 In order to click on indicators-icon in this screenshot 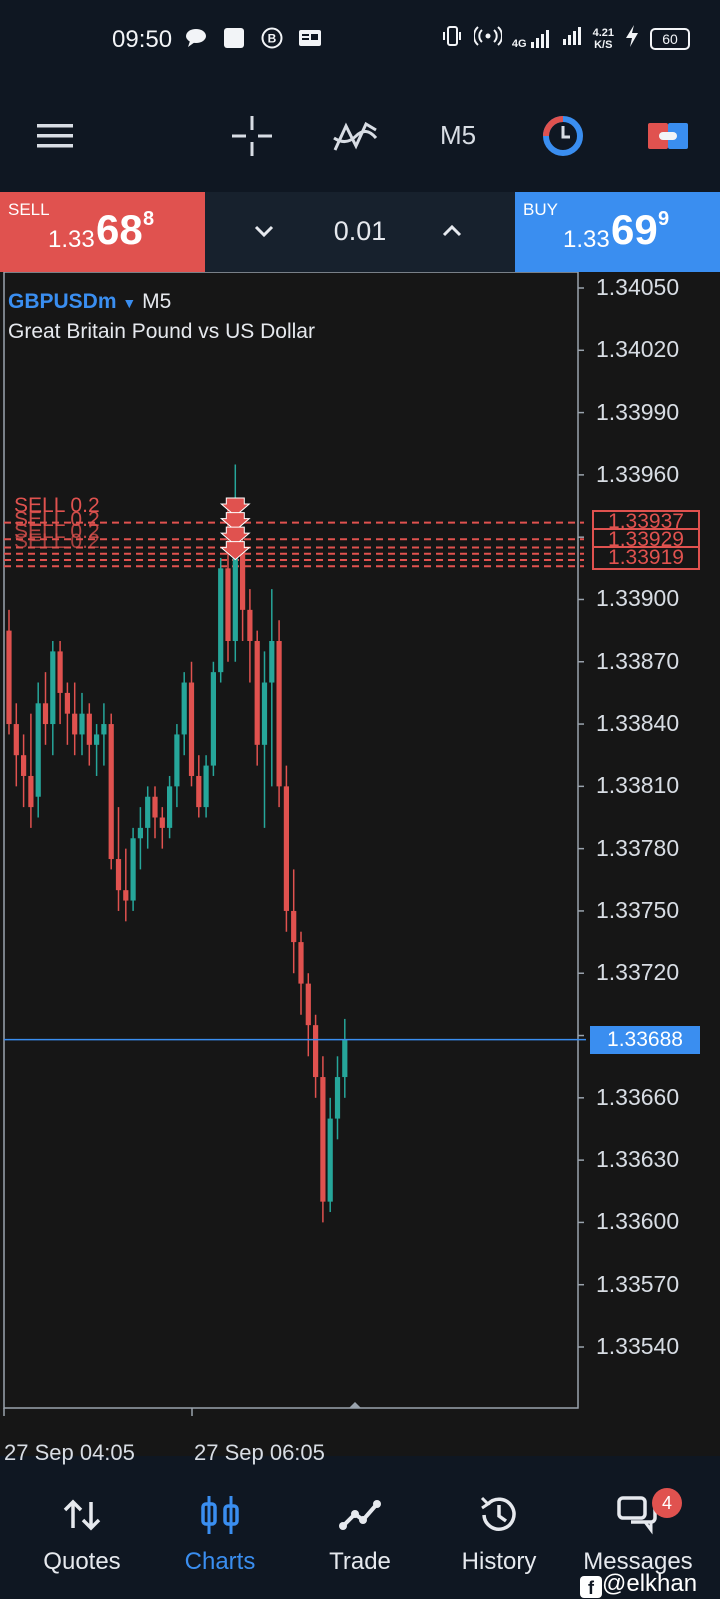, I will do `click(355, 136)`.